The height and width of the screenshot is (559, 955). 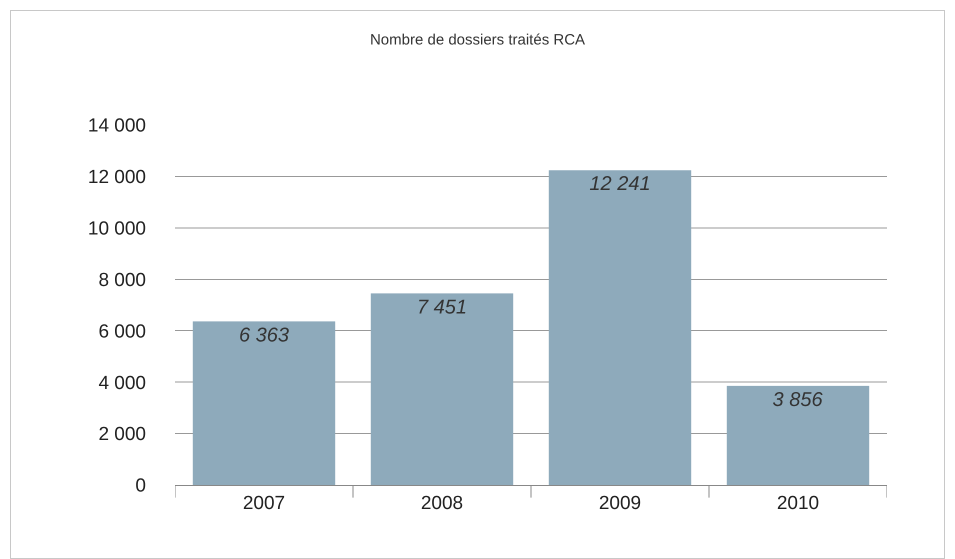 I want to click on y-tick-label: 4 000, so click(x=122, y=383).